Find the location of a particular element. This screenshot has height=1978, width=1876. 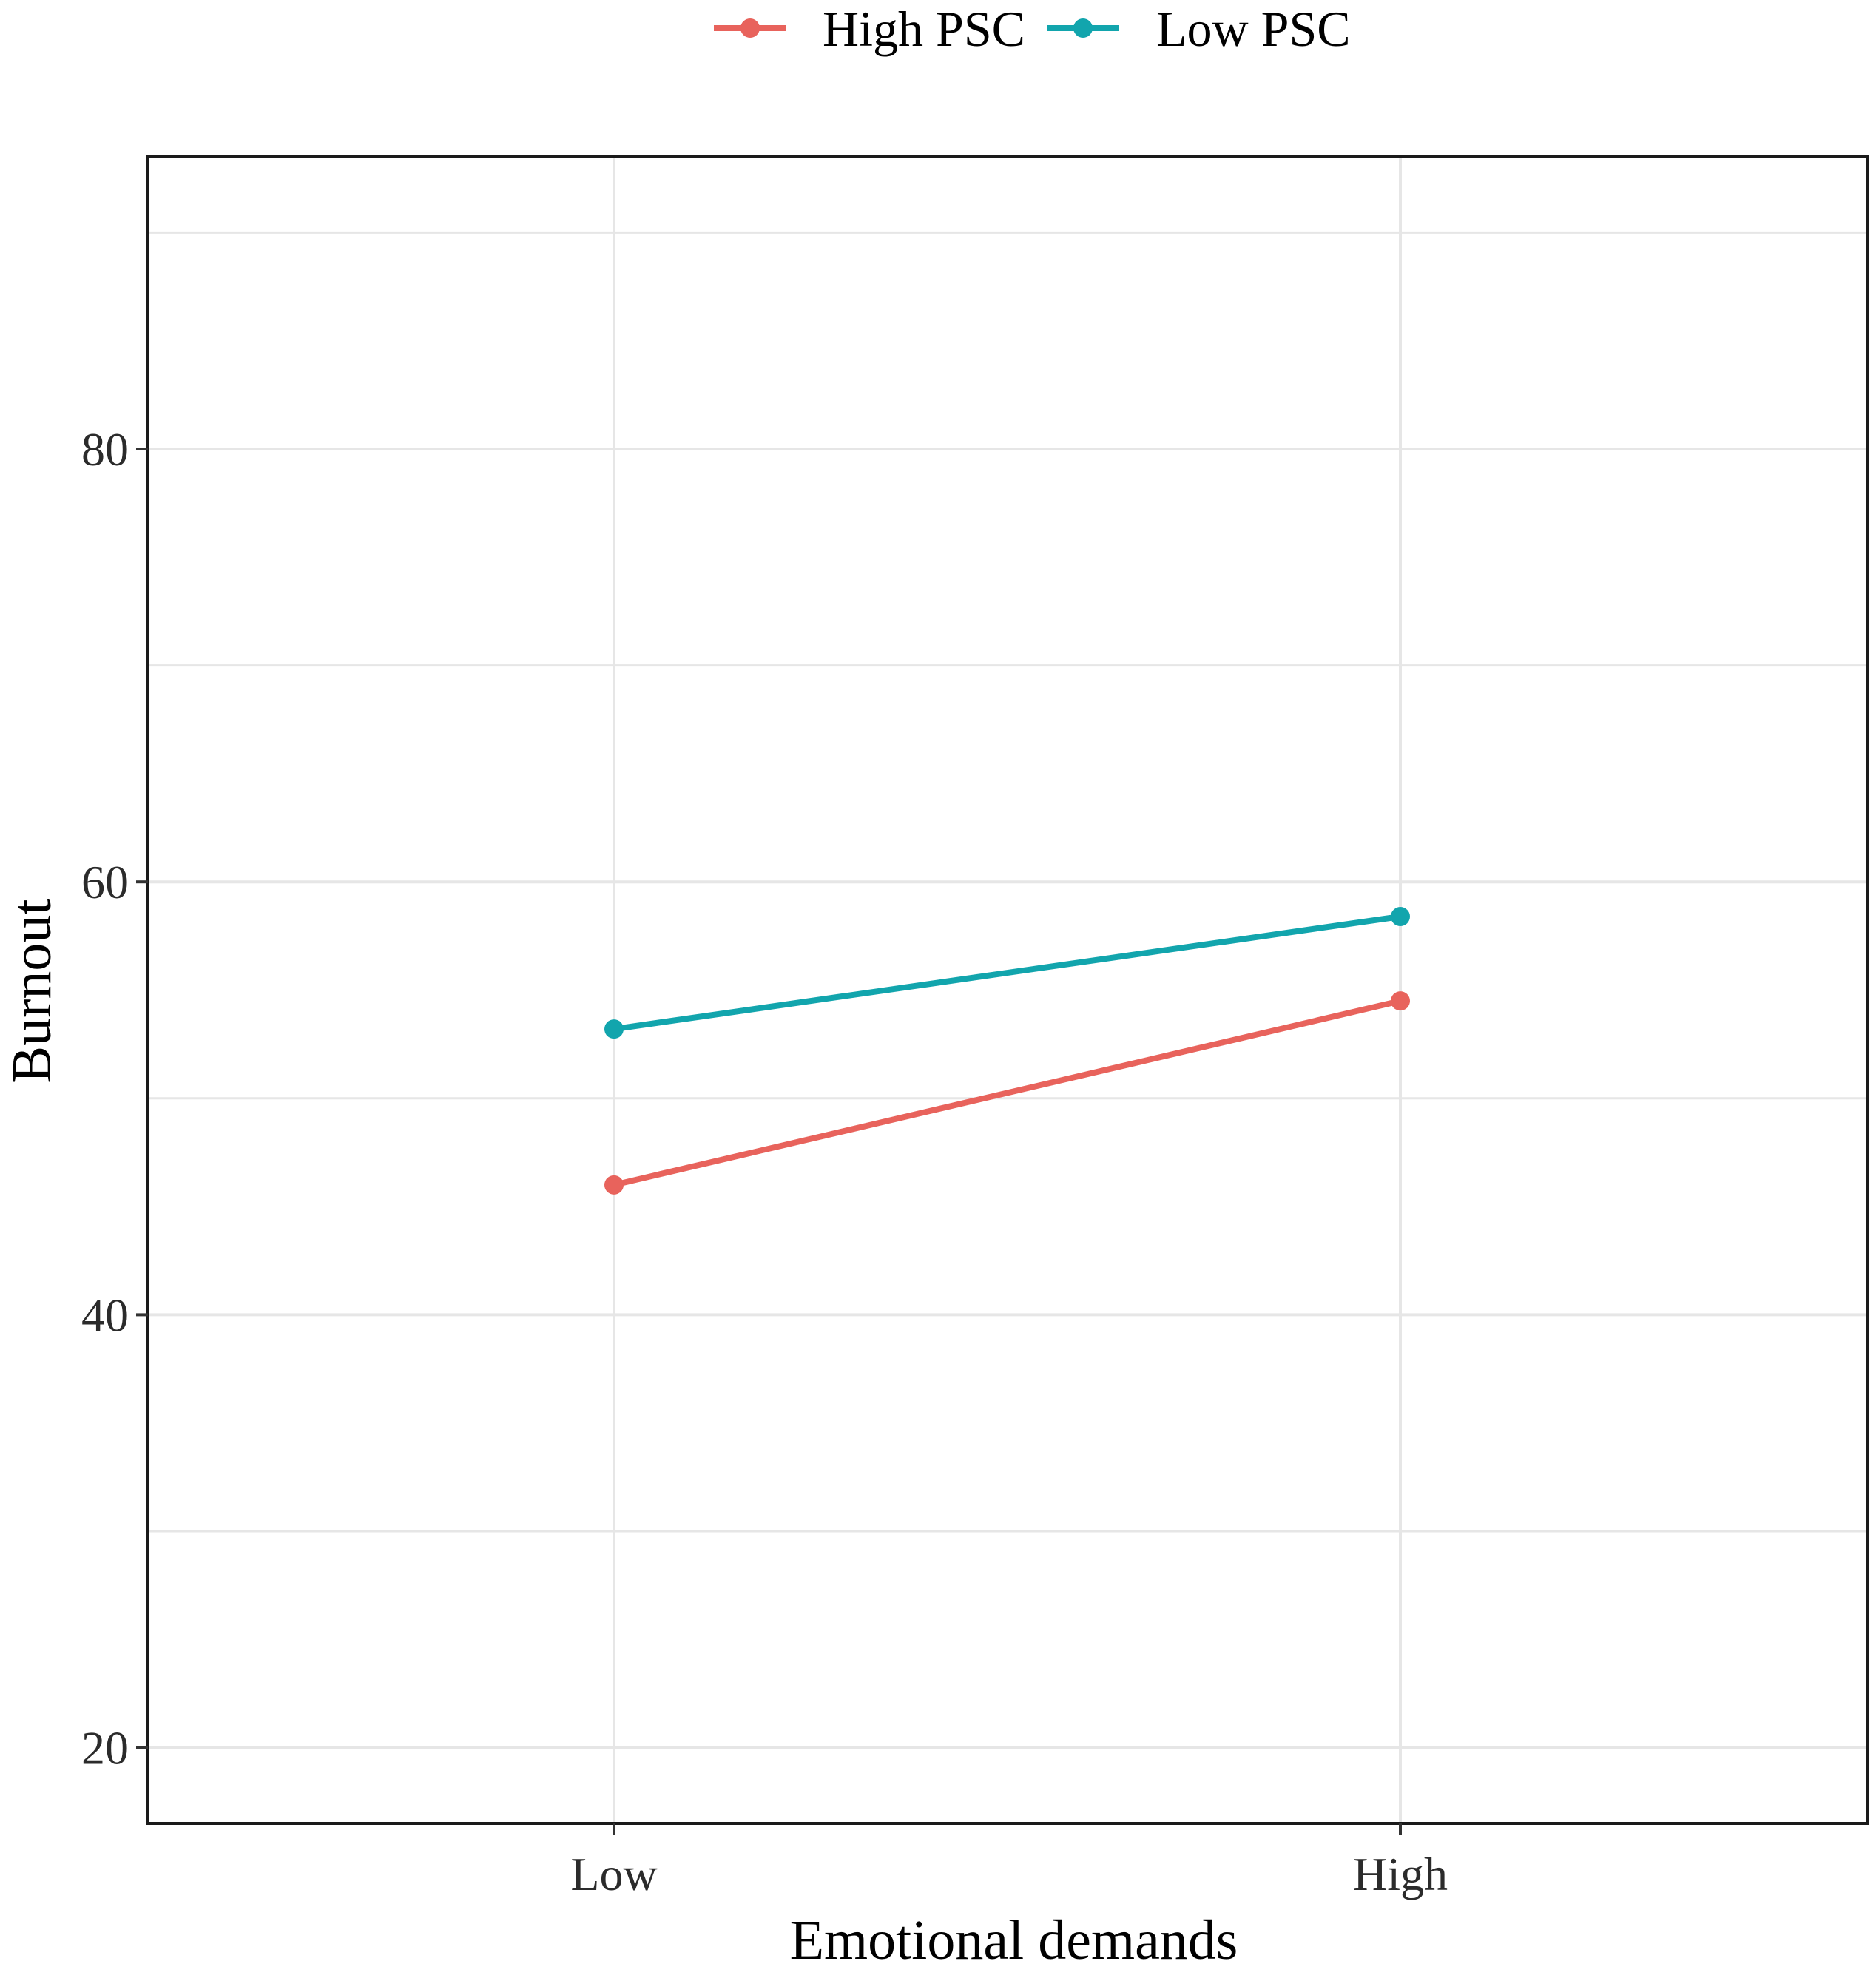

y-tick-label: 80 is located at coordinates (105, 449).